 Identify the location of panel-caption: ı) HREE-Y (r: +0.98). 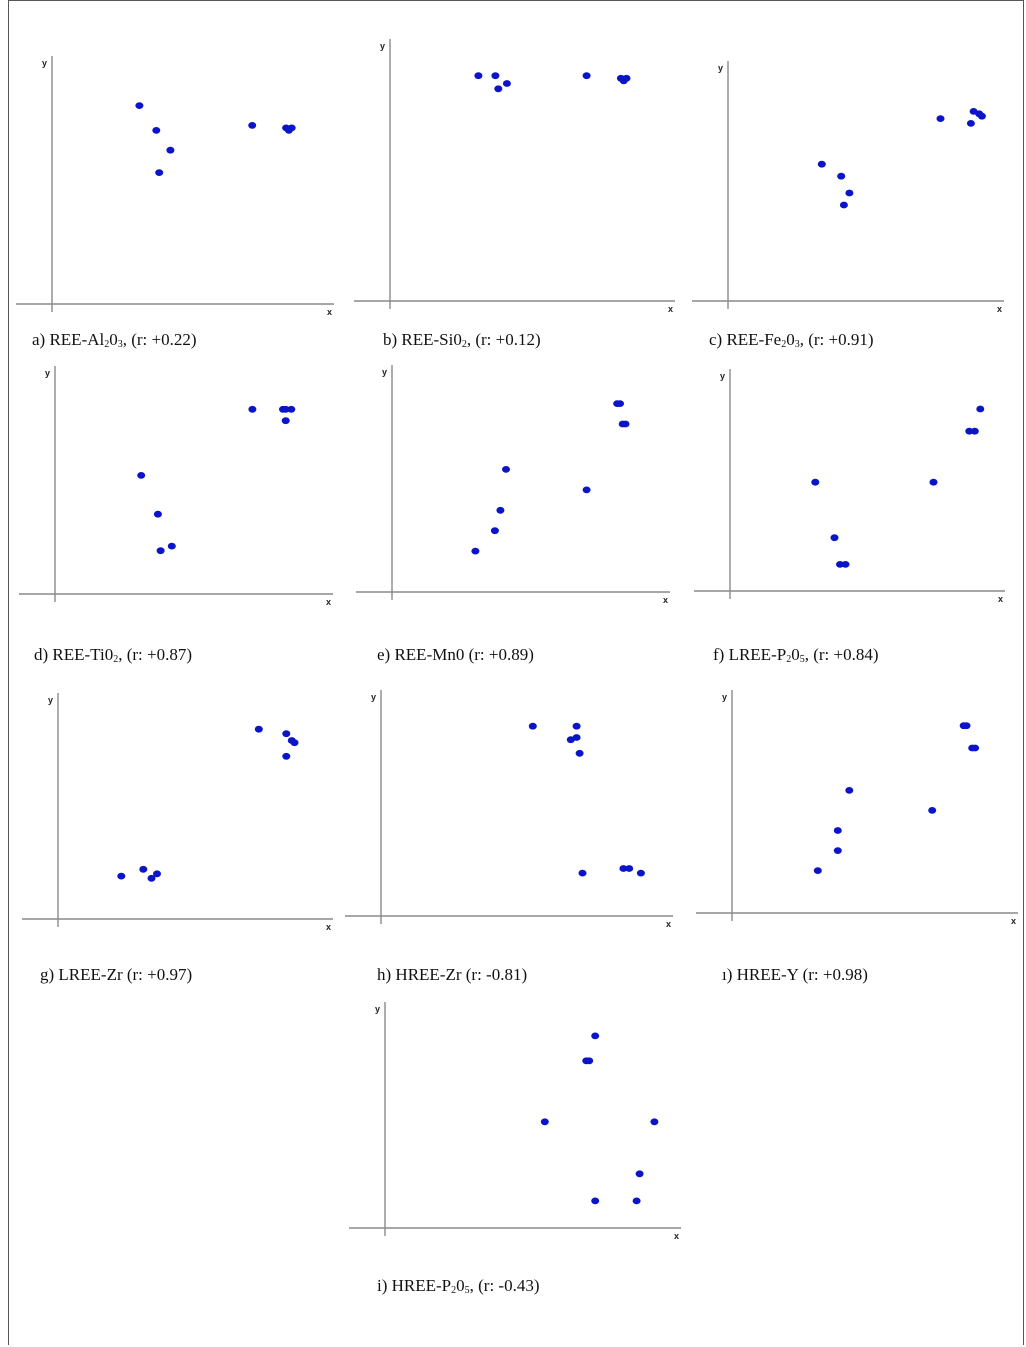
(795, 975).